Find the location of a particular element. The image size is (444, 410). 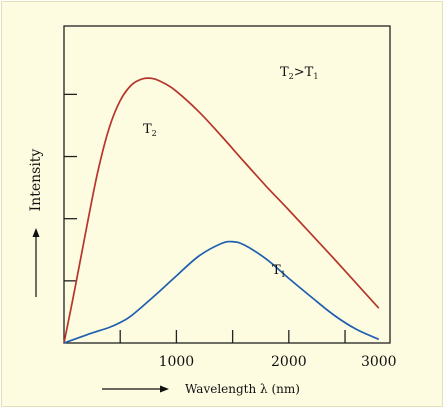

x-tick-label-0: 1000 is located at coordinates (177, 362).